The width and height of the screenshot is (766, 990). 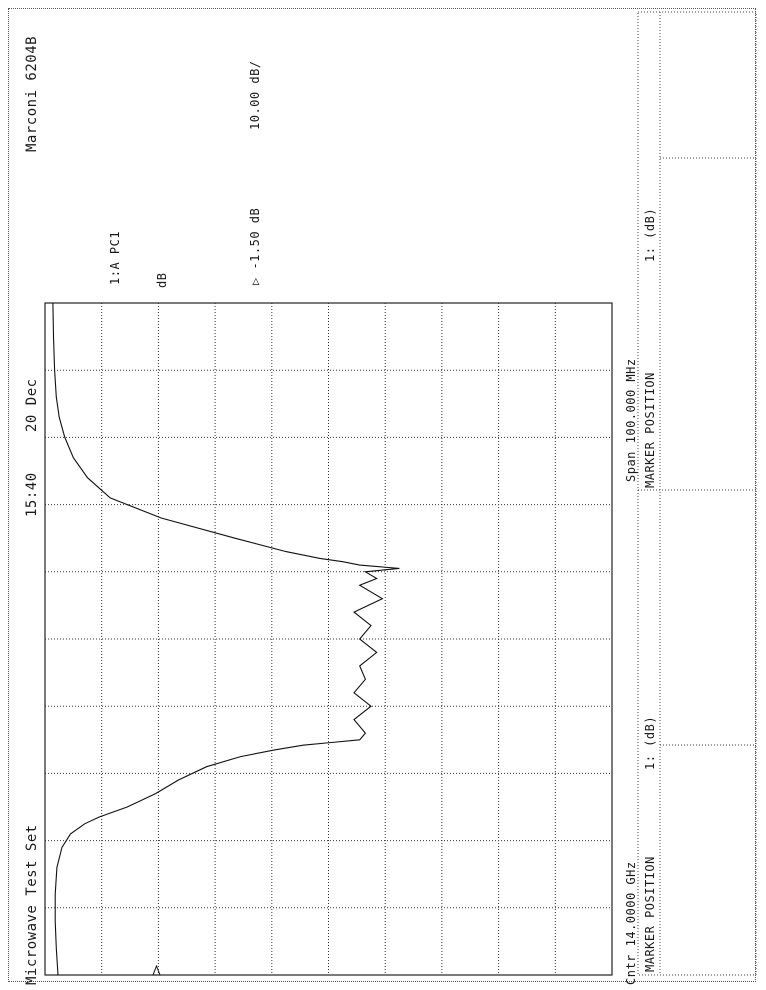 I want to click on instrument-name: Marconi 6204B, so click(x=32, y=93).